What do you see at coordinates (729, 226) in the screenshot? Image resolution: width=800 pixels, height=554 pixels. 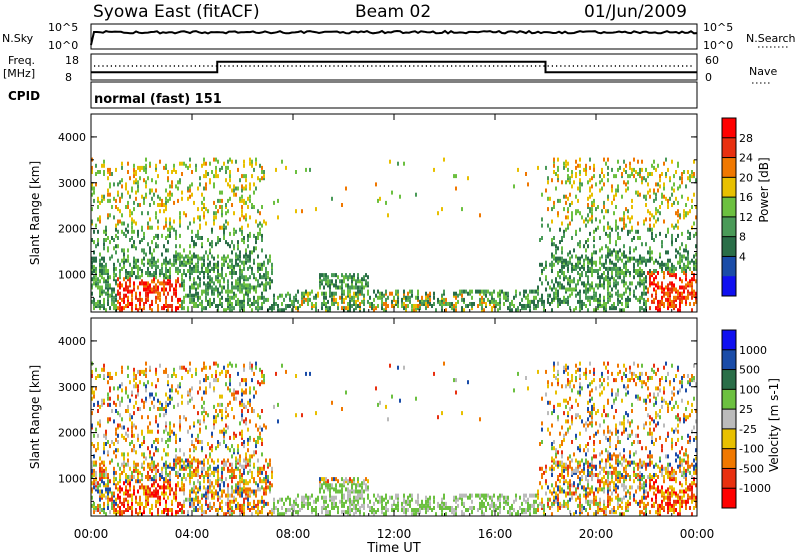 I see `colorbar-swatch` at bounding box center [729, 226].